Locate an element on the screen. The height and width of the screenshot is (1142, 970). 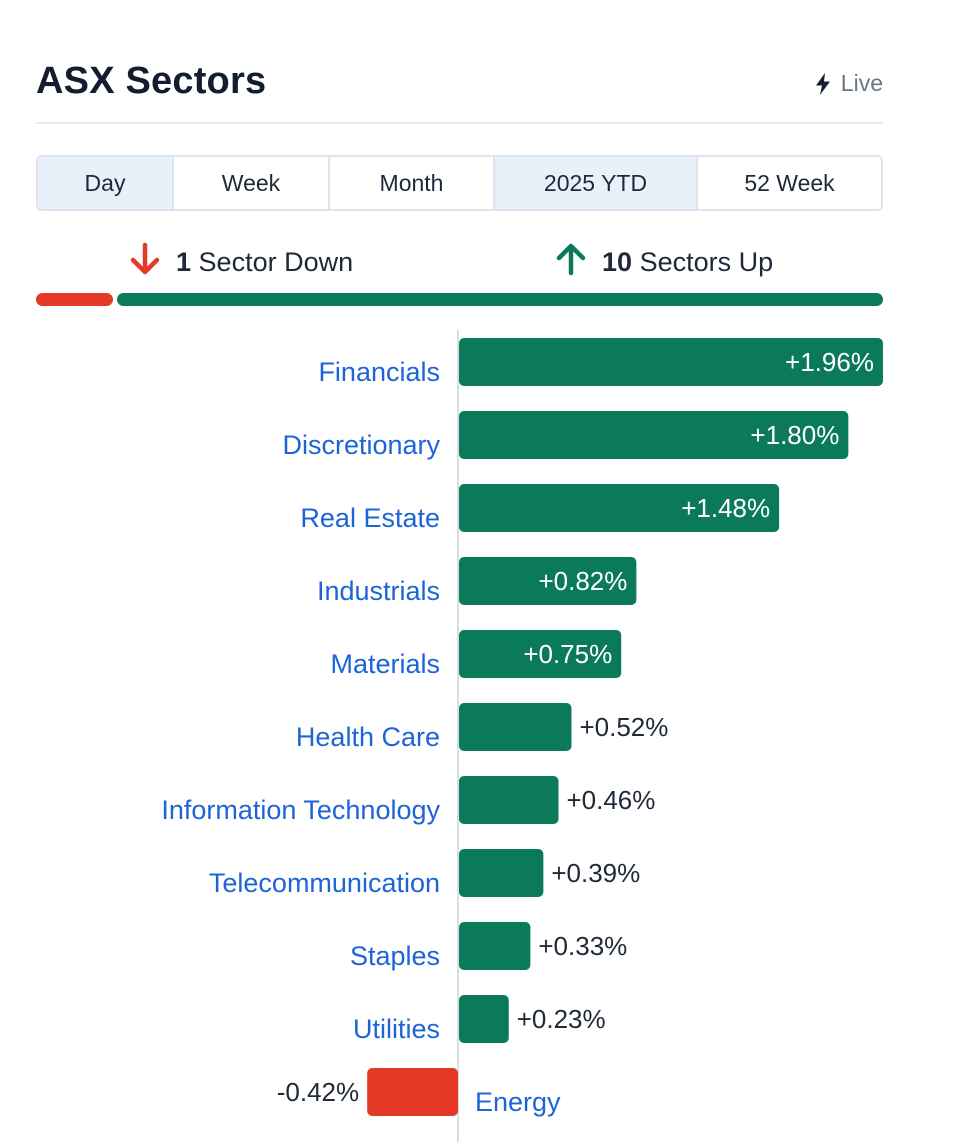
sectors-down-text: Sector Down is located at coordinates (276, 261).